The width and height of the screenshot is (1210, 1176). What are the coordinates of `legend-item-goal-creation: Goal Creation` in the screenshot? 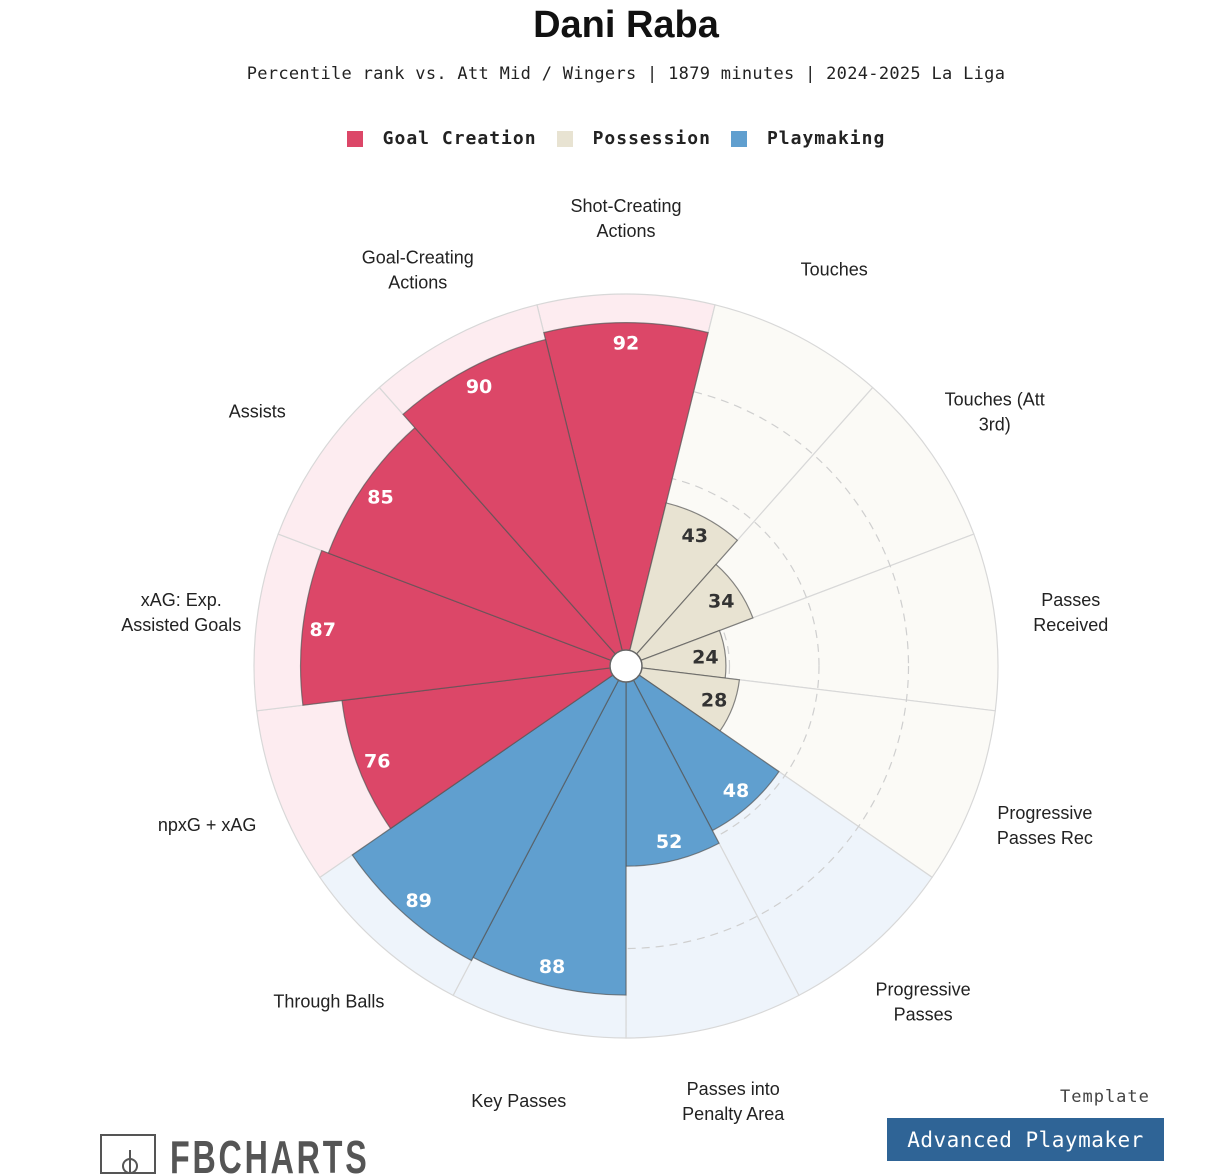 It's located at (441, 138).